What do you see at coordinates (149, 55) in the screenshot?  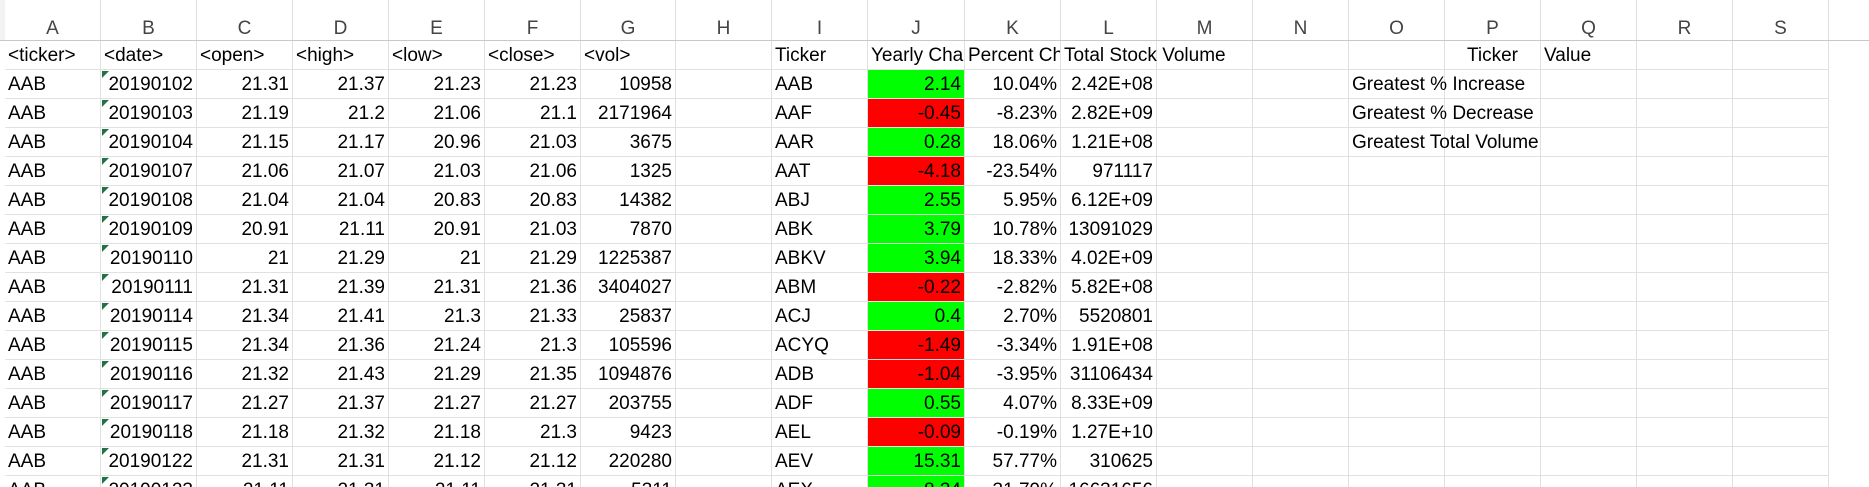 I see `raw-header-cell: <date>` at bounding box center [149, 55].